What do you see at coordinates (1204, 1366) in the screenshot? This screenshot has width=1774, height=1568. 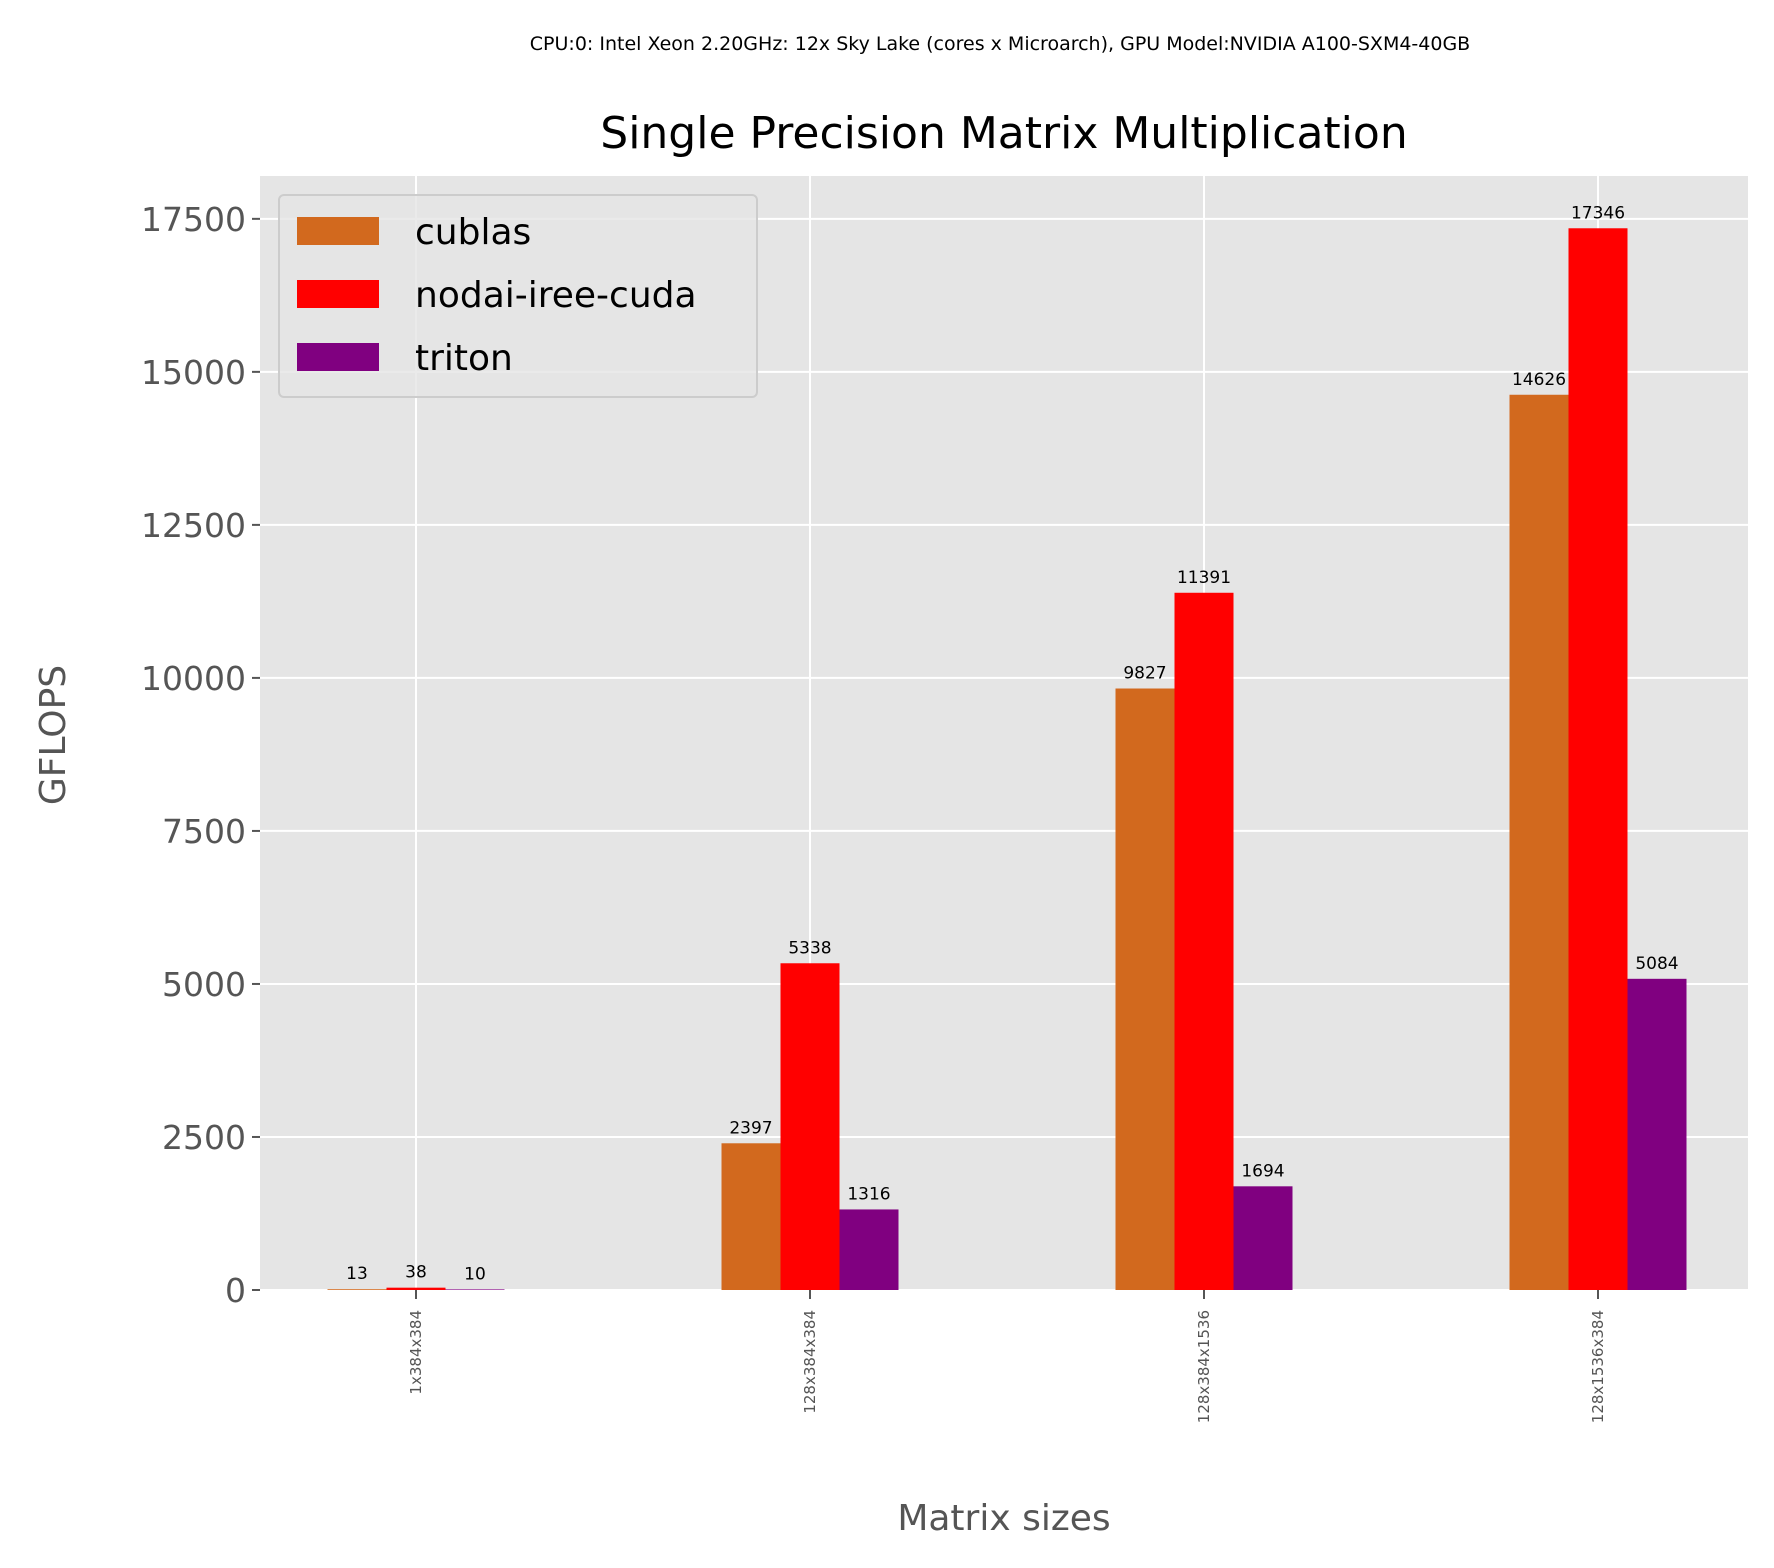 I see `x-tick-label: 128x384x1536` at bounding box center [1204, 1366].